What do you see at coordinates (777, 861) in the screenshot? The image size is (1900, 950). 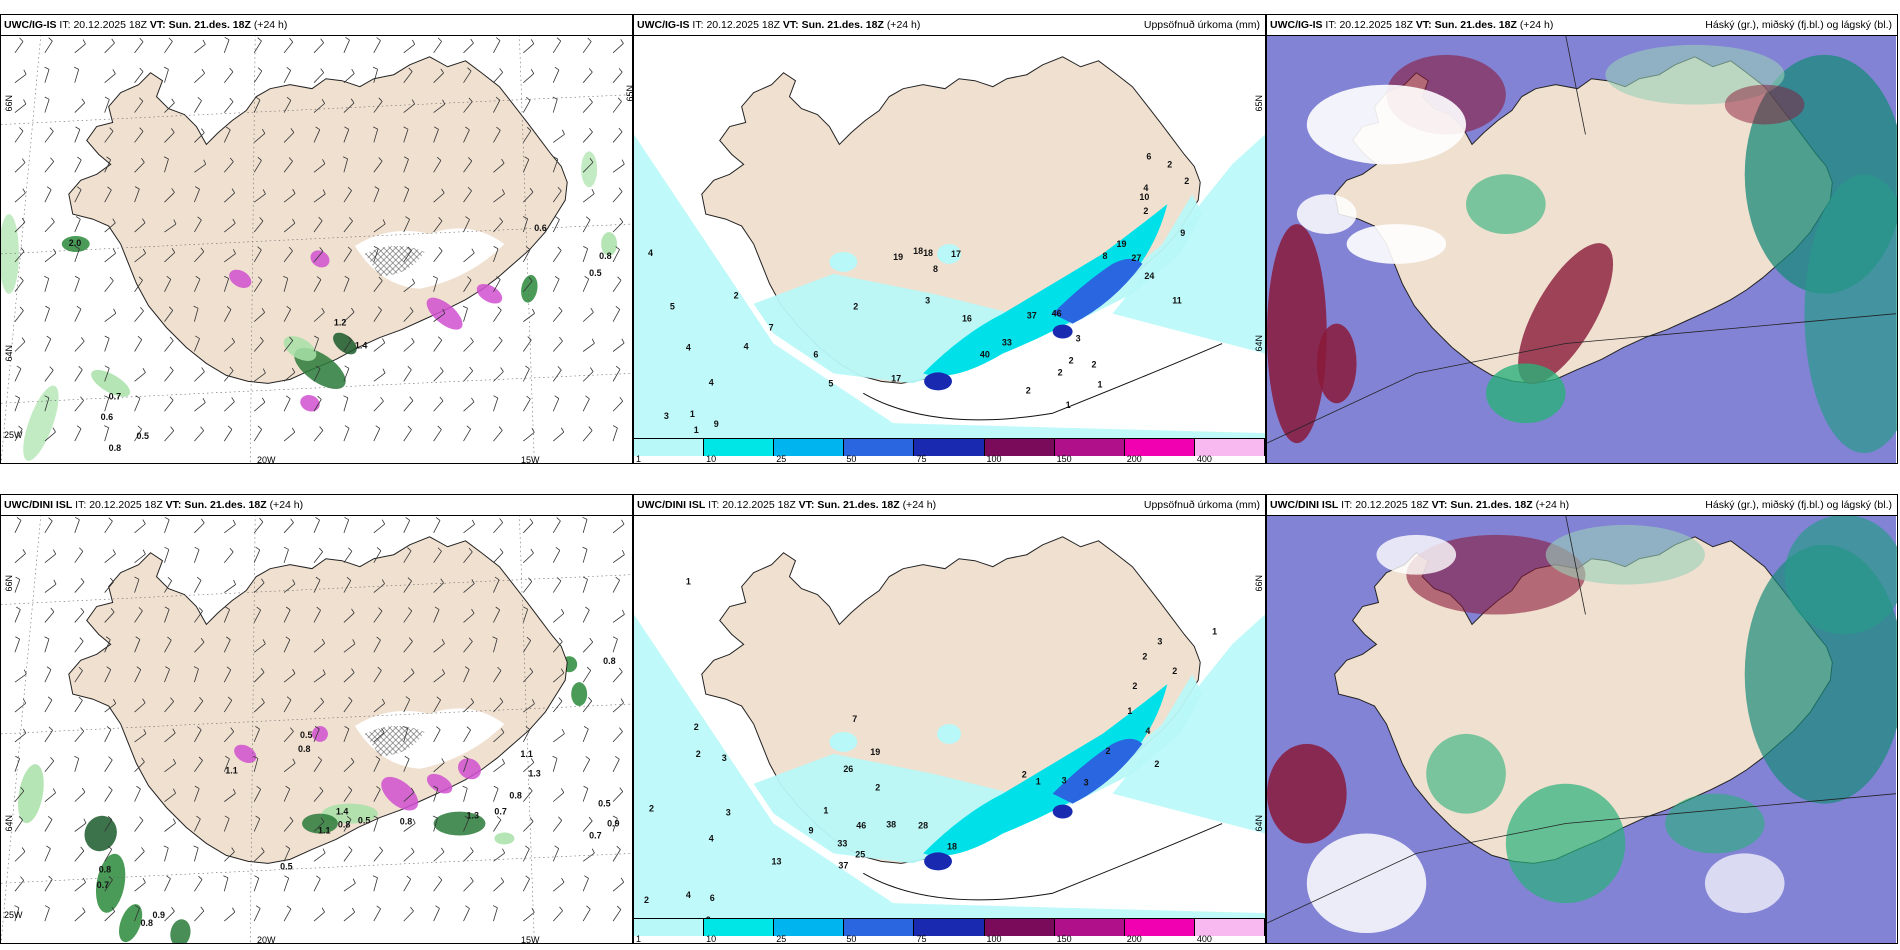 I see `value-label: 13` at bounding box center [777, 861].